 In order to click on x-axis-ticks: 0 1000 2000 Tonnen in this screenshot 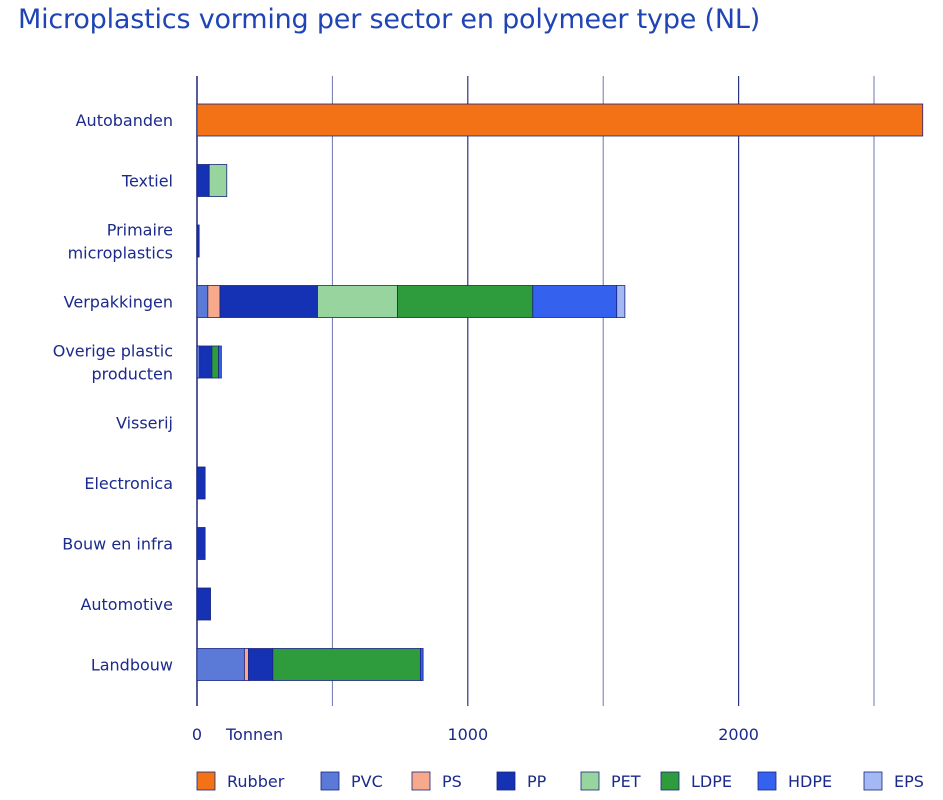, I will do `click(475, 734)`.